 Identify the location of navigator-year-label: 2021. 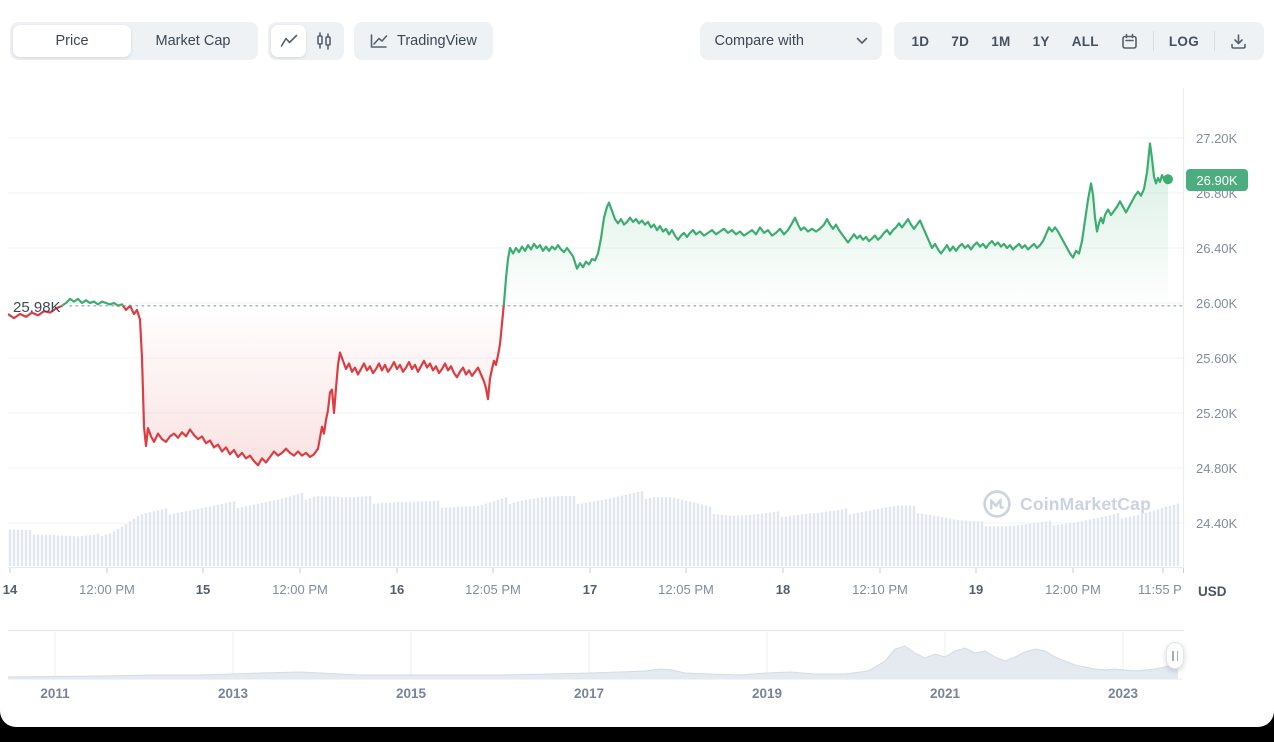
(945, 693).